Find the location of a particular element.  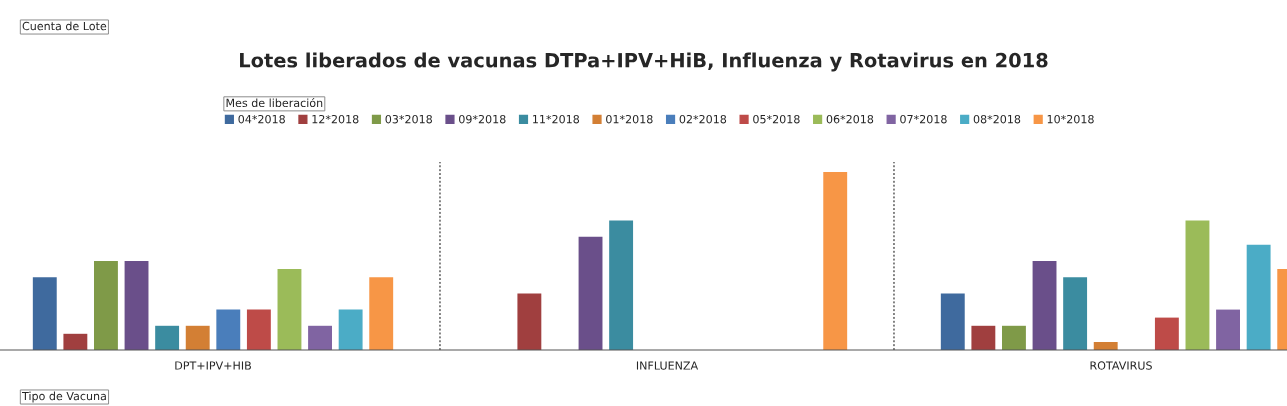

x-axis-title: Tipo de Vacuna is located at coordinates (63, 397).